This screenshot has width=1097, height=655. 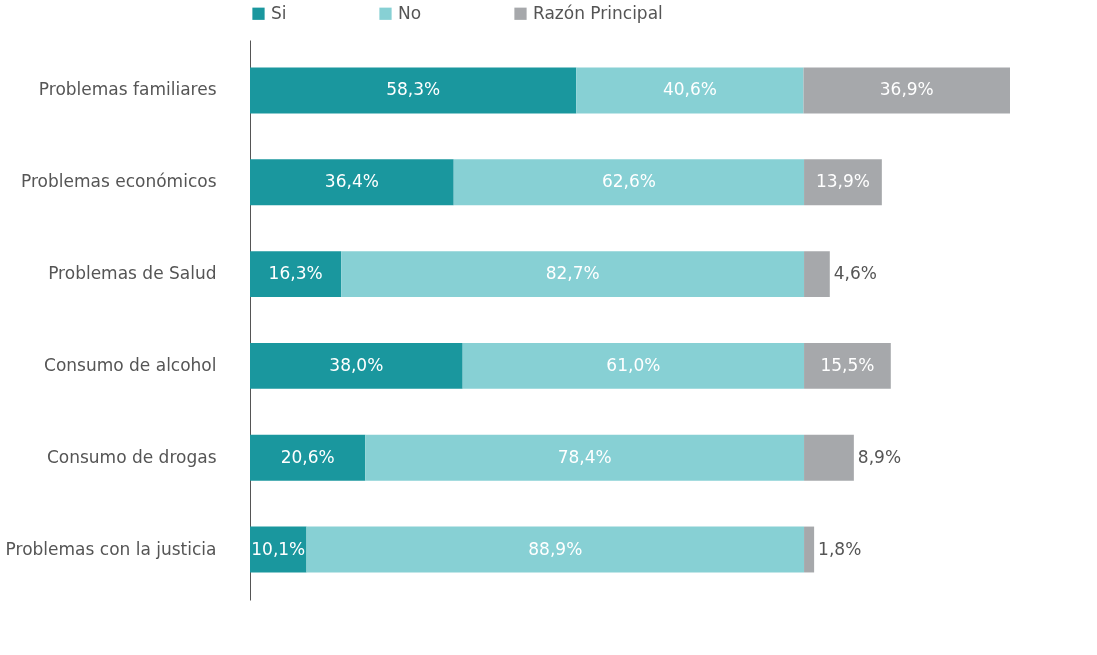 I want to click on data-label: 62,6%, so click(x=628, y=181).